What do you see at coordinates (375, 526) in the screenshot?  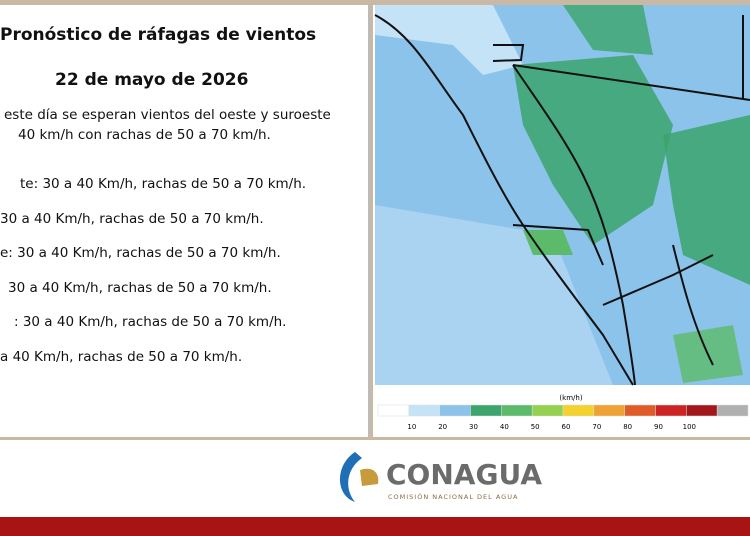 I see `bar` at bounding box center [375, 526].